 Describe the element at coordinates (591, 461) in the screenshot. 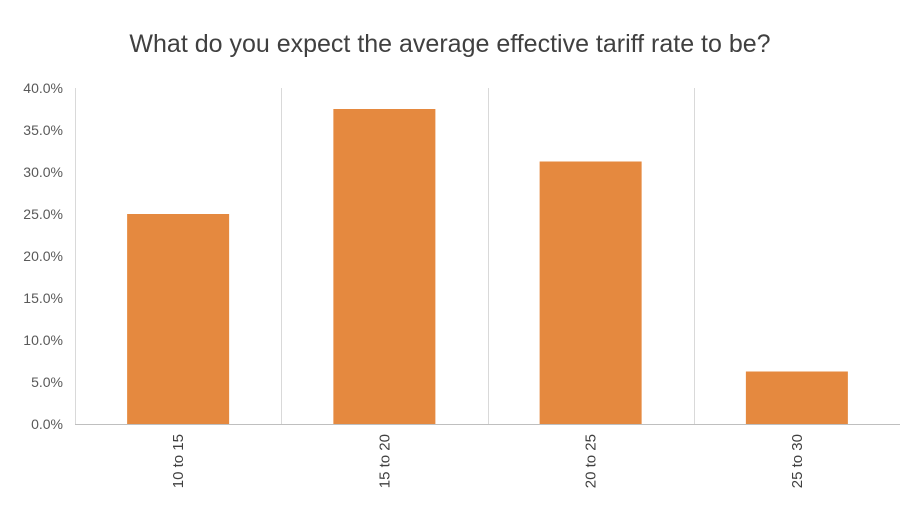

I see `x-category-label: 20 to 25` at that location.